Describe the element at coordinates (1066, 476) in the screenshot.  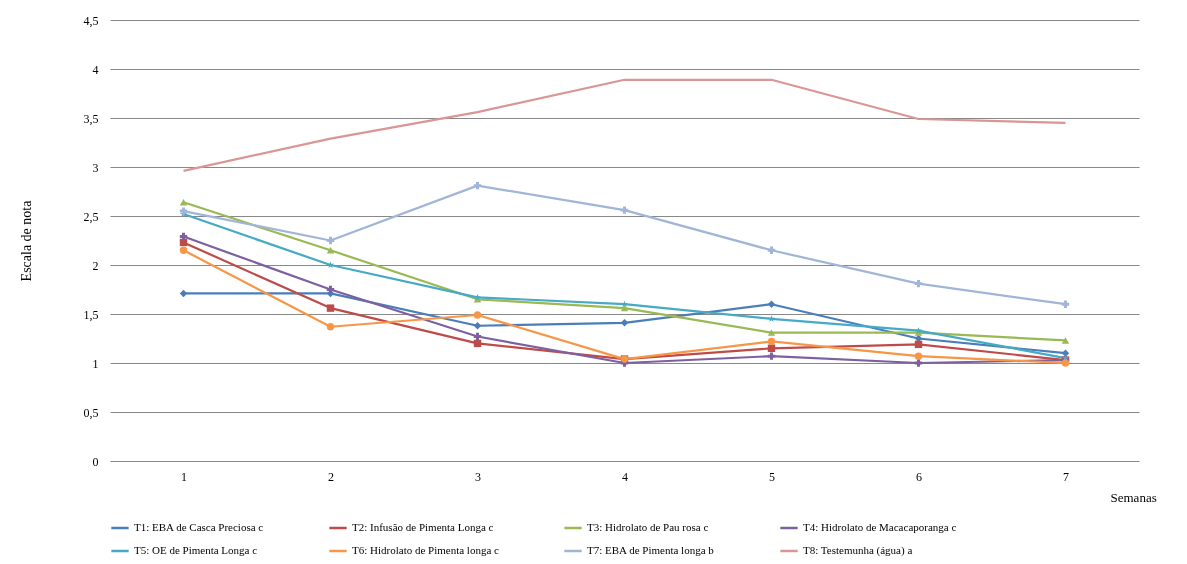
I see `x-tick-label: 7` at that location.